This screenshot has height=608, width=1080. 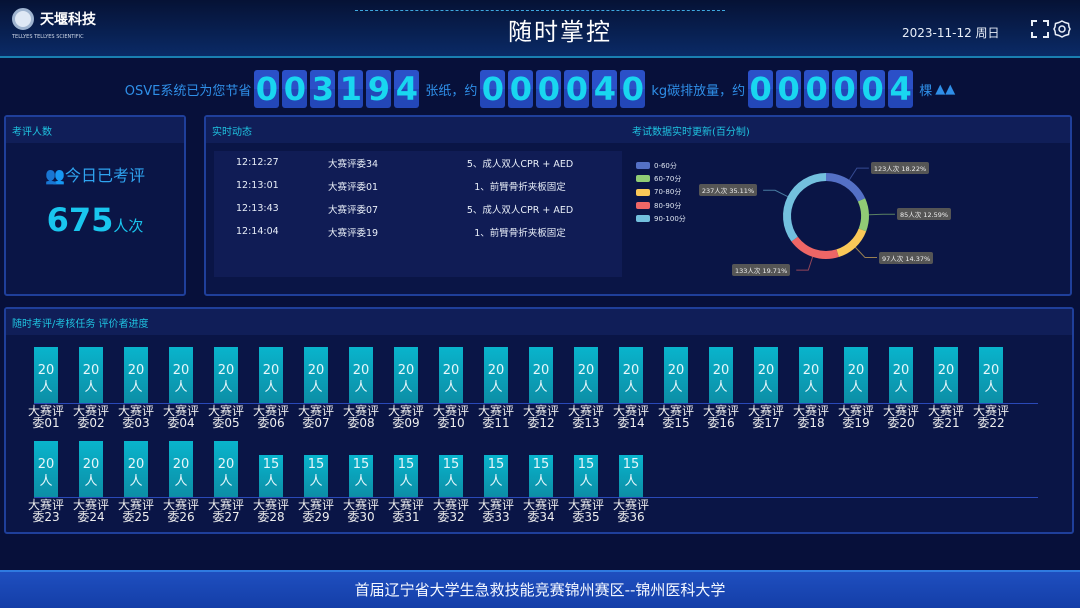 I want to click on bar-label: 大赛评 委31, so click(x=405, y=511).